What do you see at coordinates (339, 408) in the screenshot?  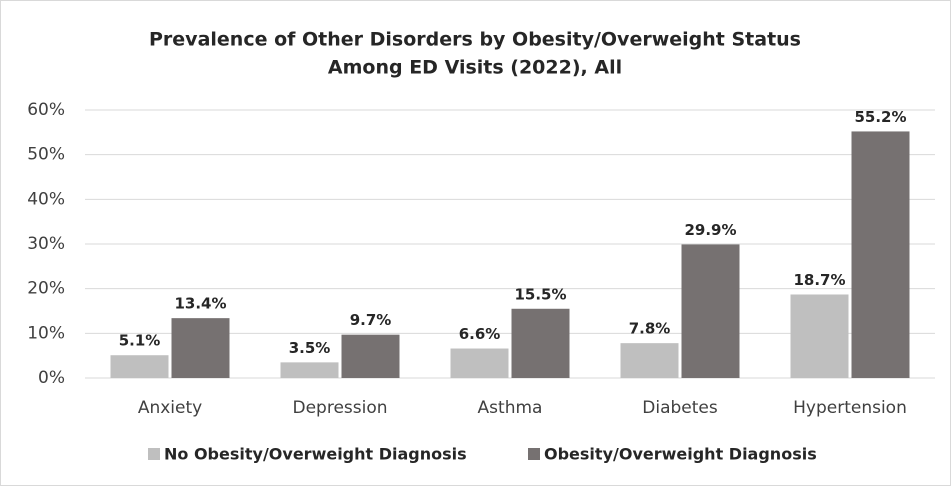 I see `x-tick-label: Depression` at bounding box center [339, 408].